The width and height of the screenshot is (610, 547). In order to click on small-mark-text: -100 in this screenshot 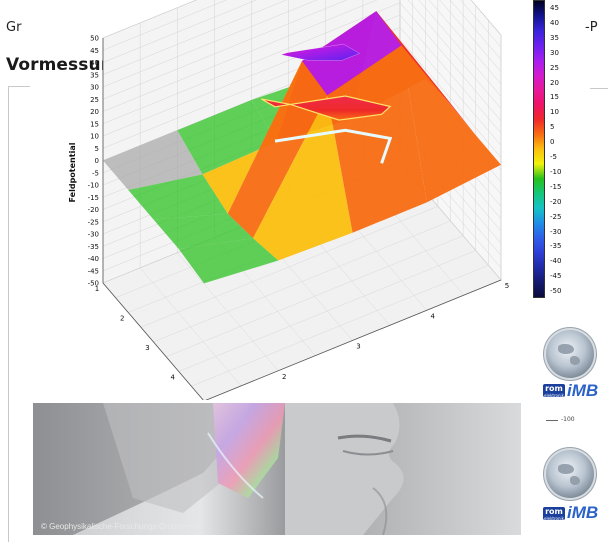, I will do `click(568, 419)`.